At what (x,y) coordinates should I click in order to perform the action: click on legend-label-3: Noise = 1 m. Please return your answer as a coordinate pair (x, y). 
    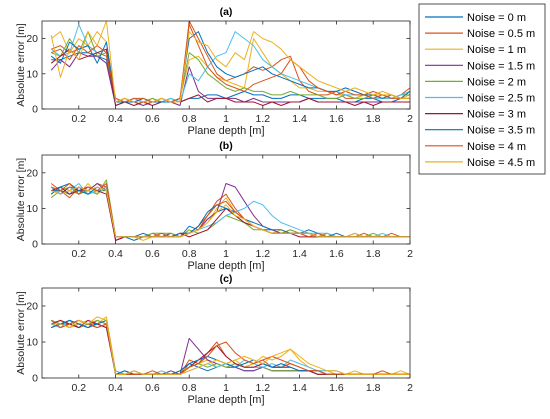
    Looking at the image, I should click on (496, 50).